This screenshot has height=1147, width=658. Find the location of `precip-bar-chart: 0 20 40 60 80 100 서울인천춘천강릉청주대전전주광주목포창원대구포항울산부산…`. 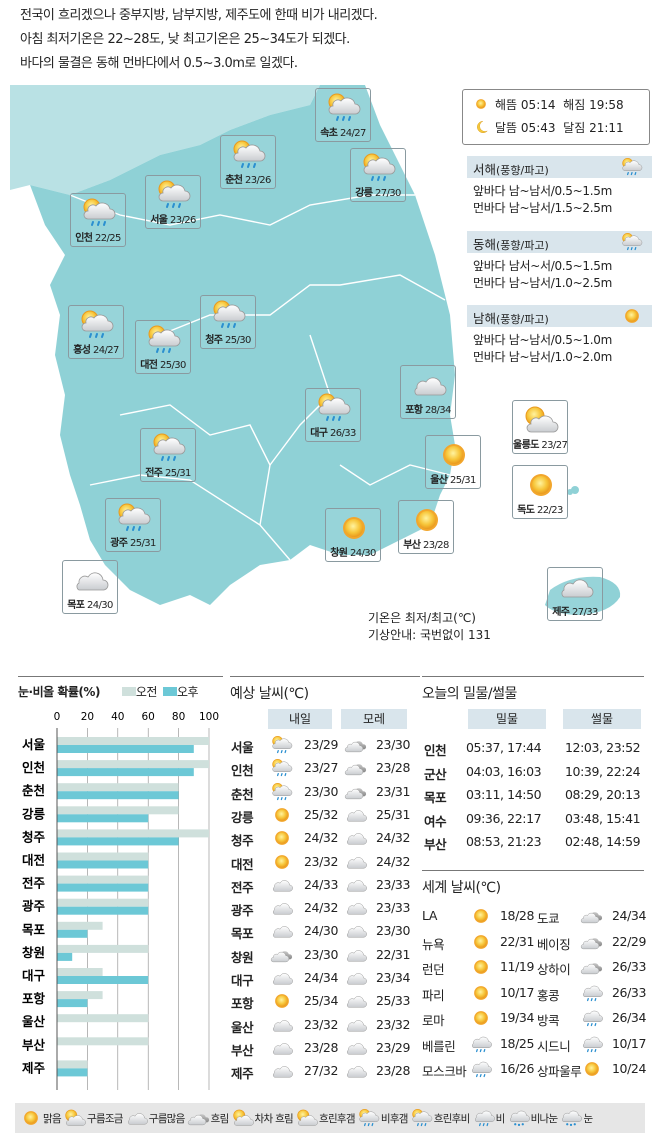

precip-bar-chart: 0 20 40 60 80 100 서울인천춘천강릉청주대전전주광주목포창원대구포항울산부산… is located at coordinates (120, 900).